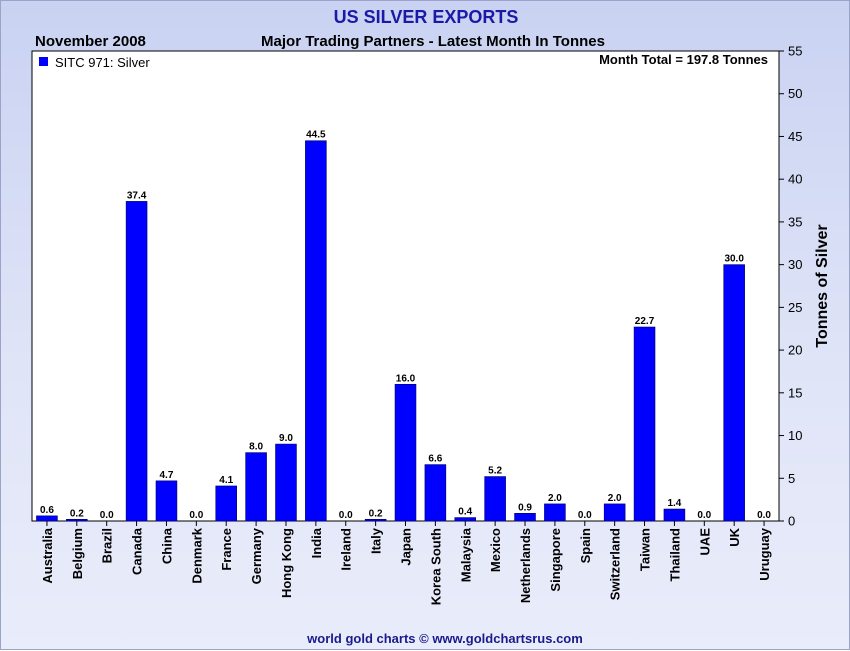 The width and height of the screenshot is (850, 651). What do you see at coordinates (226, 549) in the screenshot?
I see `x-tick-label: France` at bounding box center [226, 549].